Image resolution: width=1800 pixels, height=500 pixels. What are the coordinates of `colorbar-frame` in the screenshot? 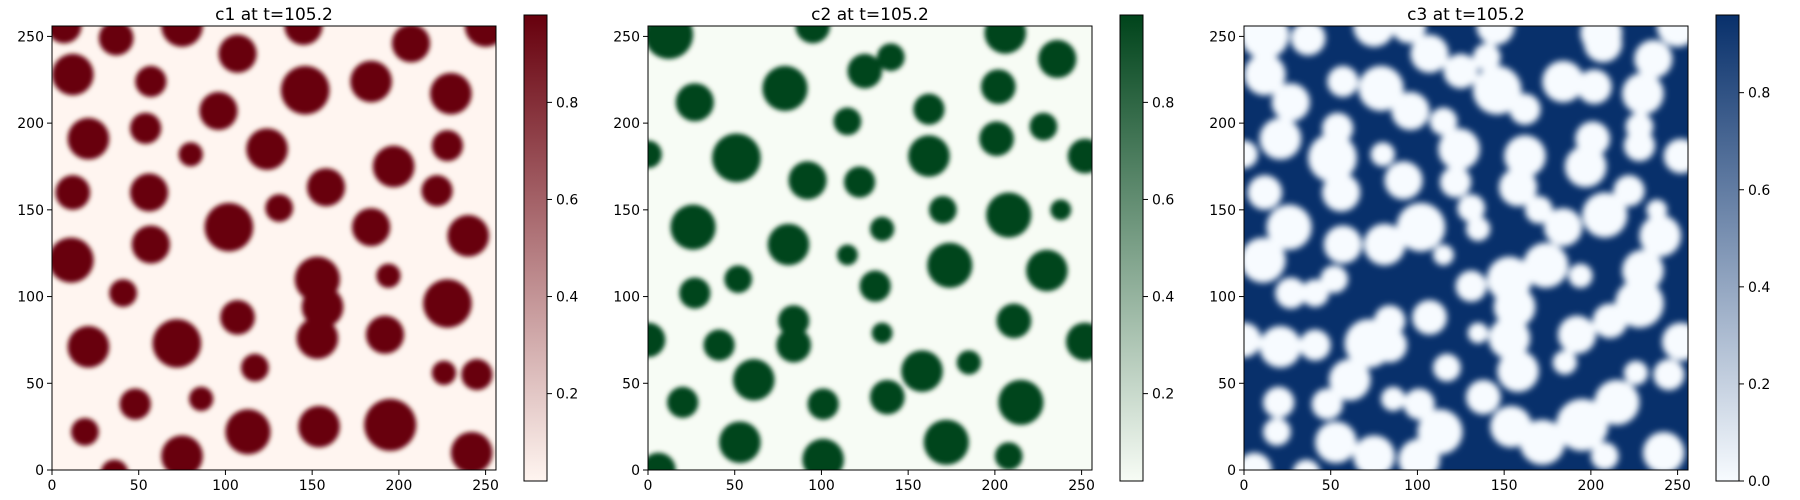 It's located at (535, 248).